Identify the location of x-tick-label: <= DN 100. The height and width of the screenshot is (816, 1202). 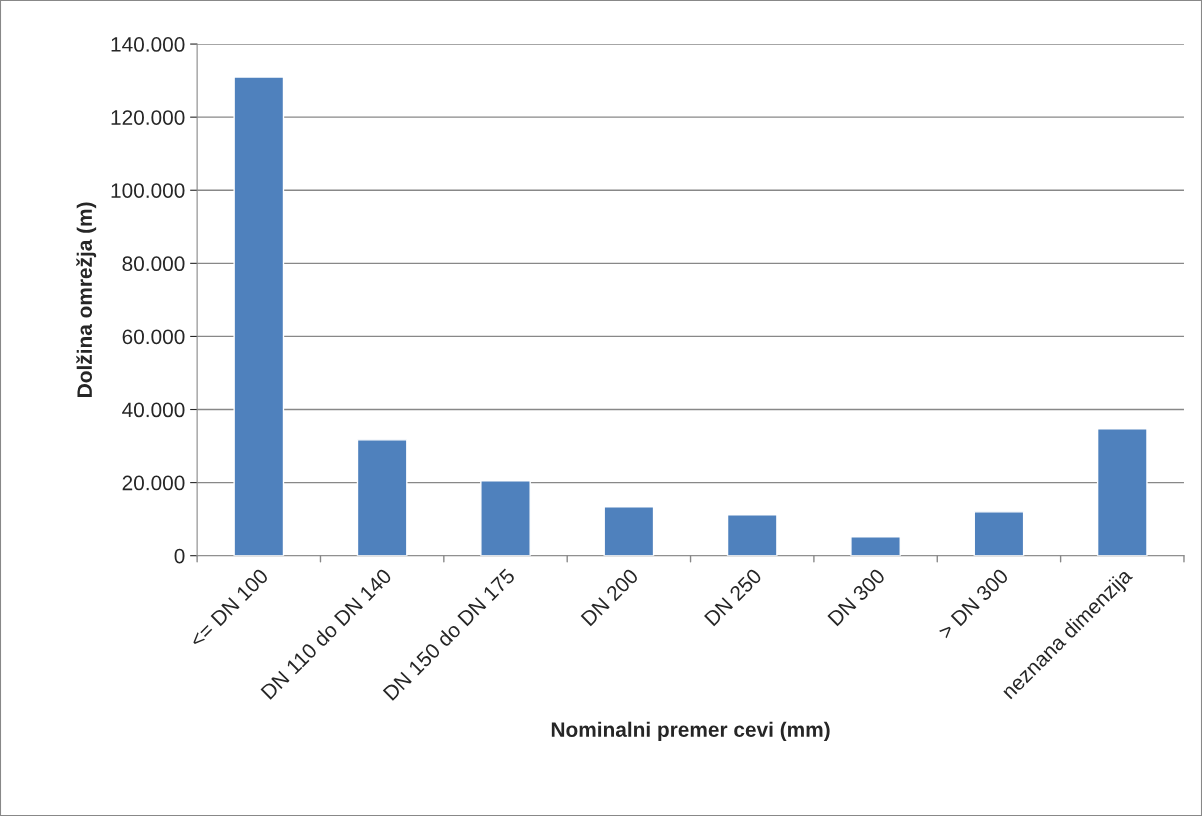
(229, 608).